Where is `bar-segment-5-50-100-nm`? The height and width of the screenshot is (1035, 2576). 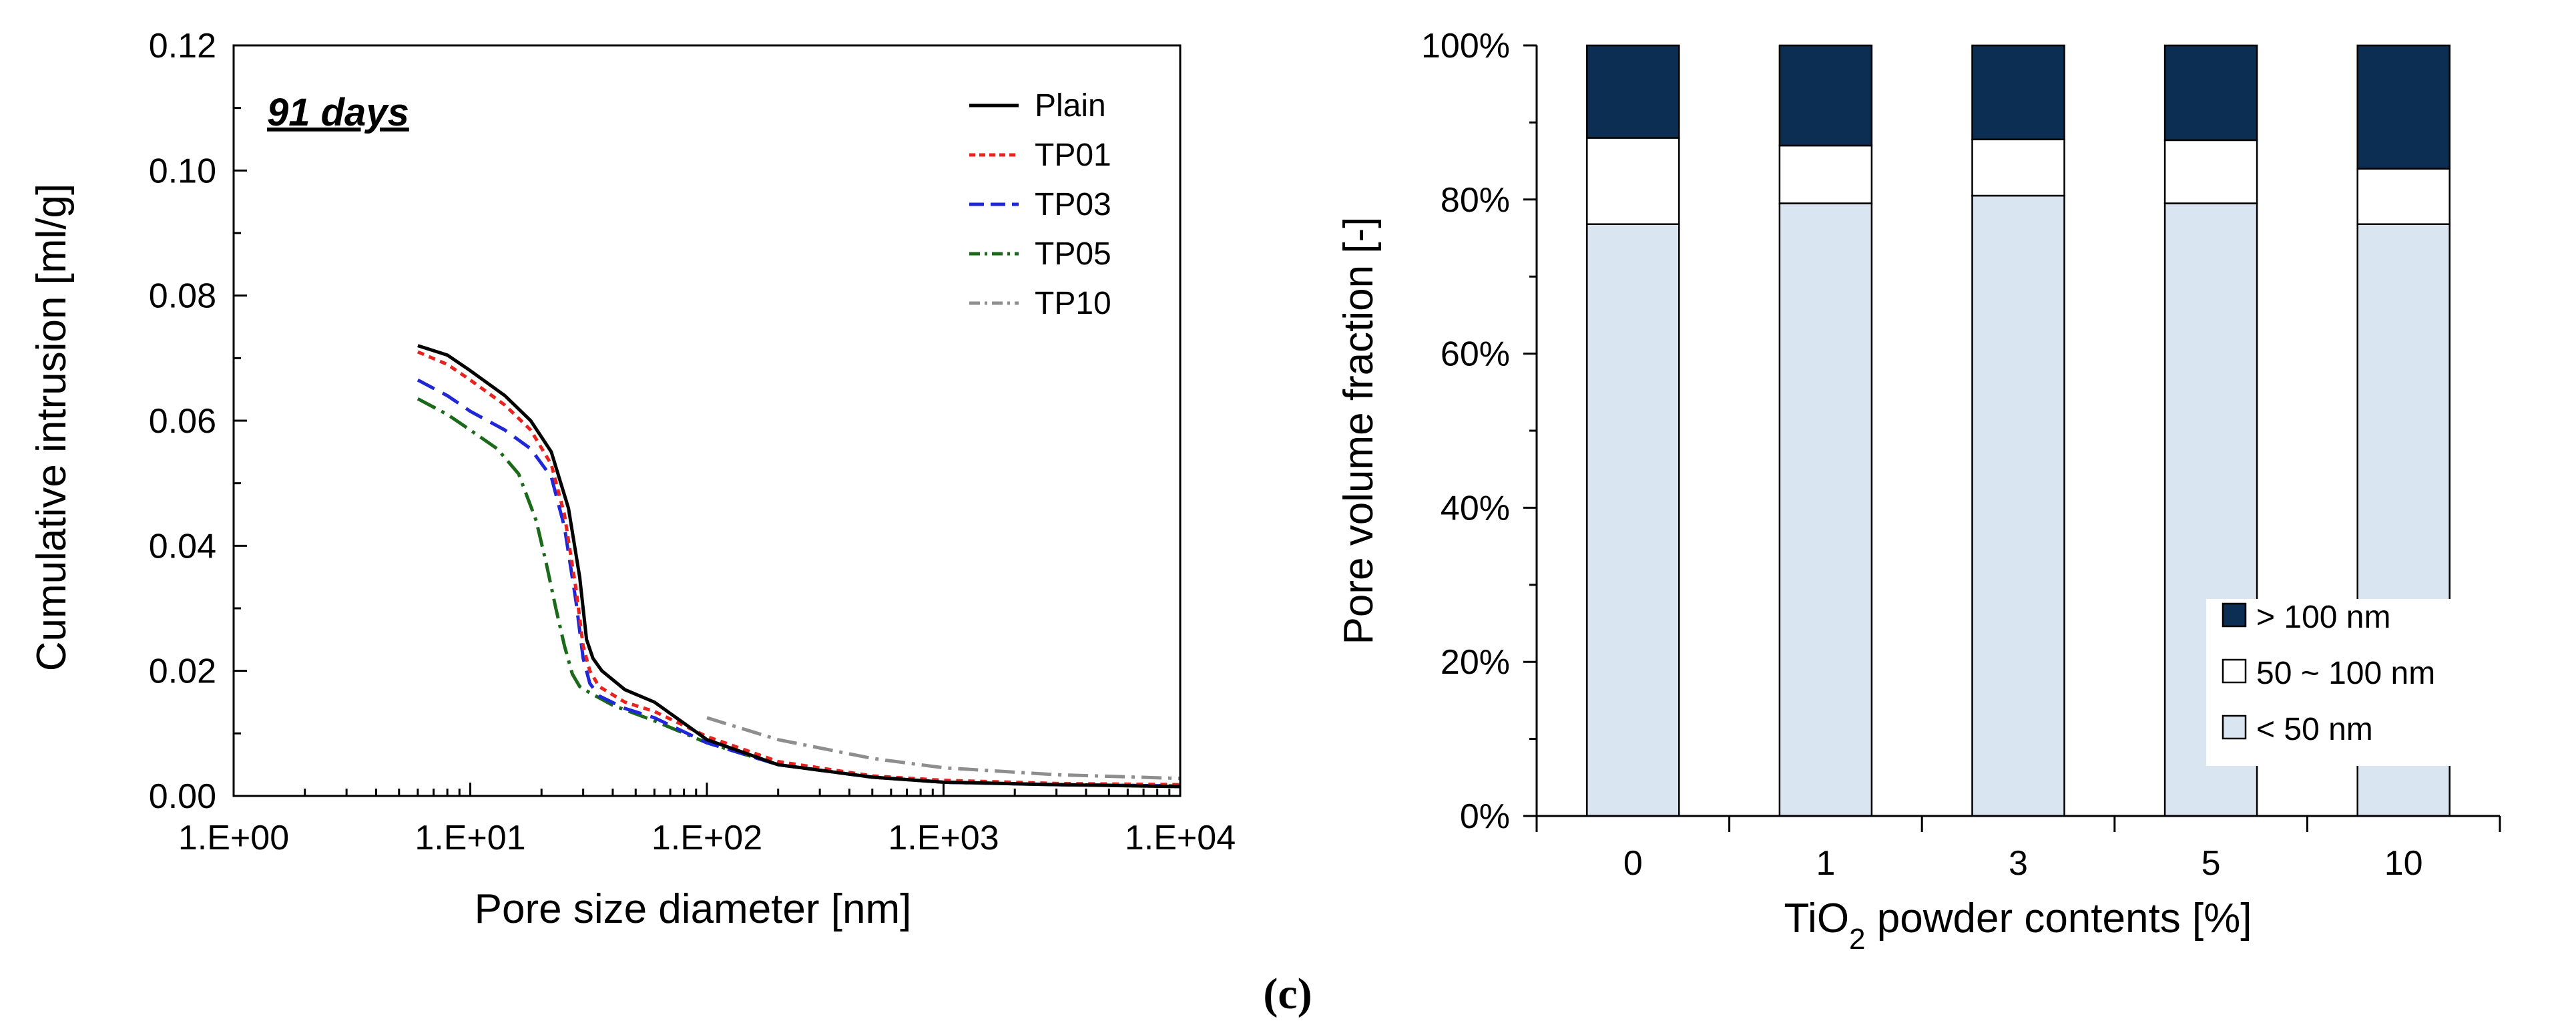 bar-segment-5-50-100-nm is located at coordinates (2210, 171).